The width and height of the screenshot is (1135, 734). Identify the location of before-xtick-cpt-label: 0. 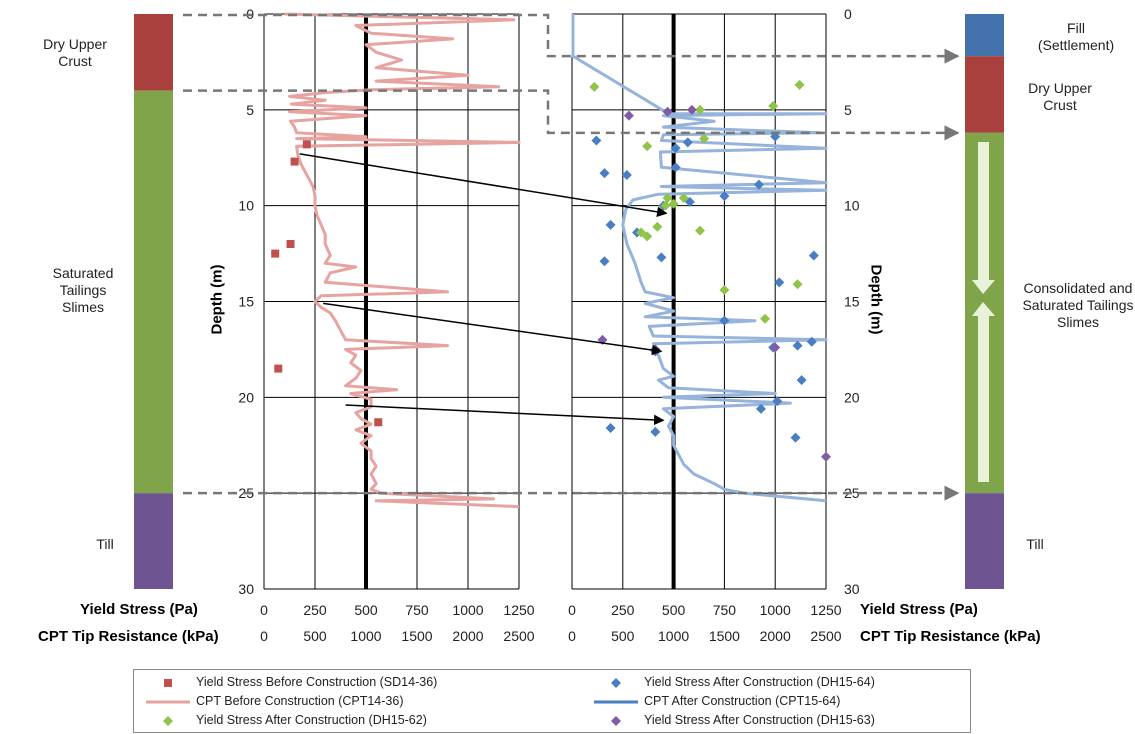
(264, 636).